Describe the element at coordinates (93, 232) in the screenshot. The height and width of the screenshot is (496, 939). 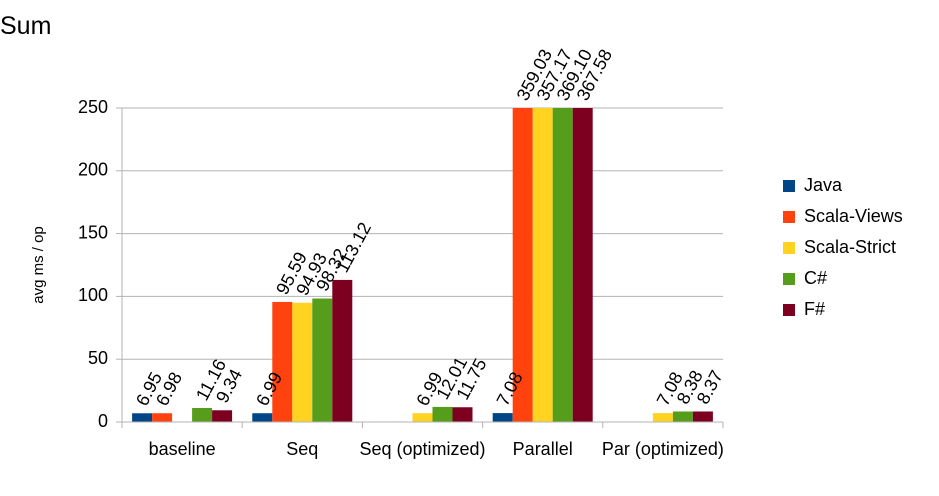
I see `y-tick-label: 150` at that location.